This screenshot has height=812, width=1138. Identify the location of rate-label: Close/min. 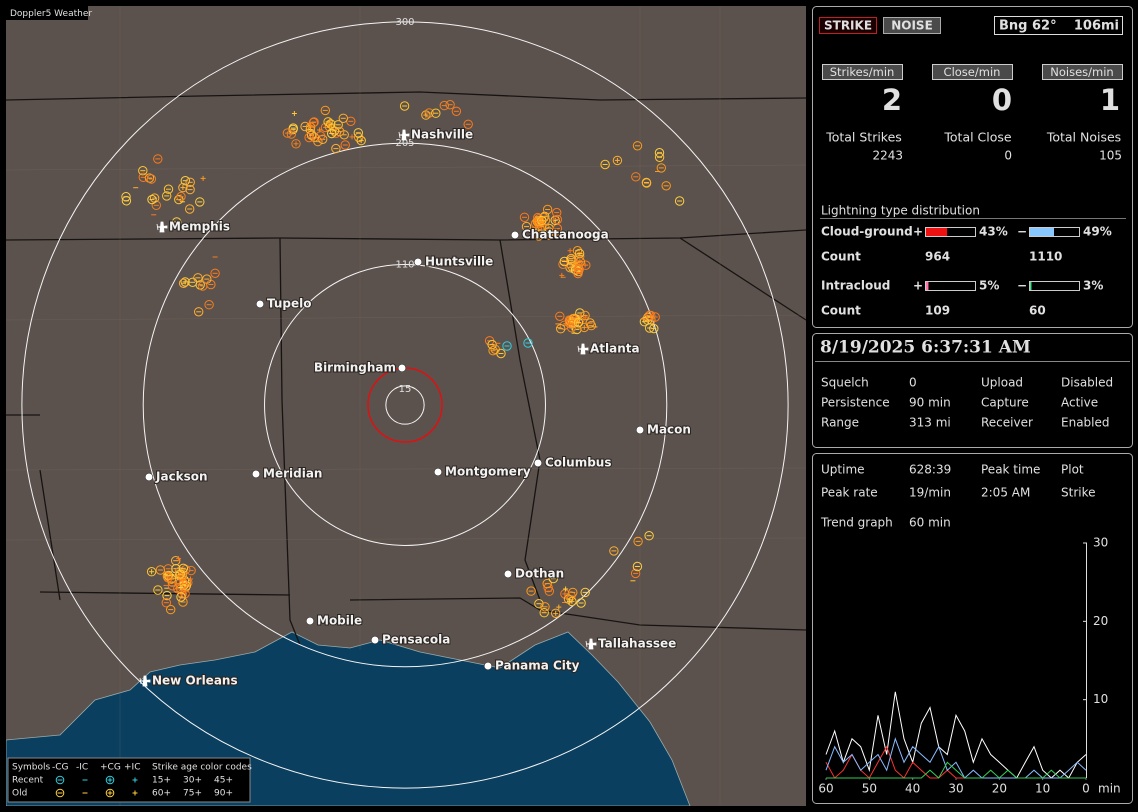
(972, 72).